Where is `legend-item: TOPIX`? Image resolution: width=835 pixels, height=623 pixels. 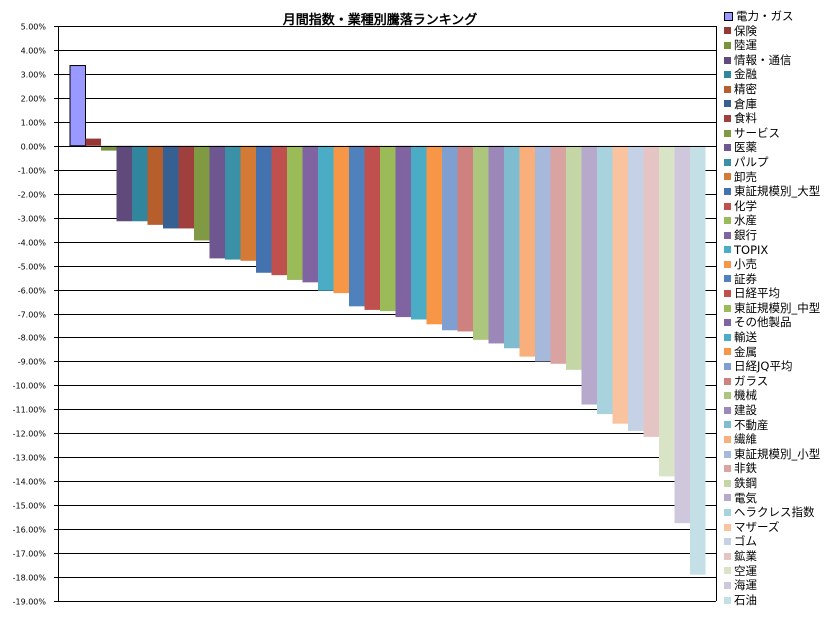 legend-item: TOPIX is located at coordinates (772, 250).